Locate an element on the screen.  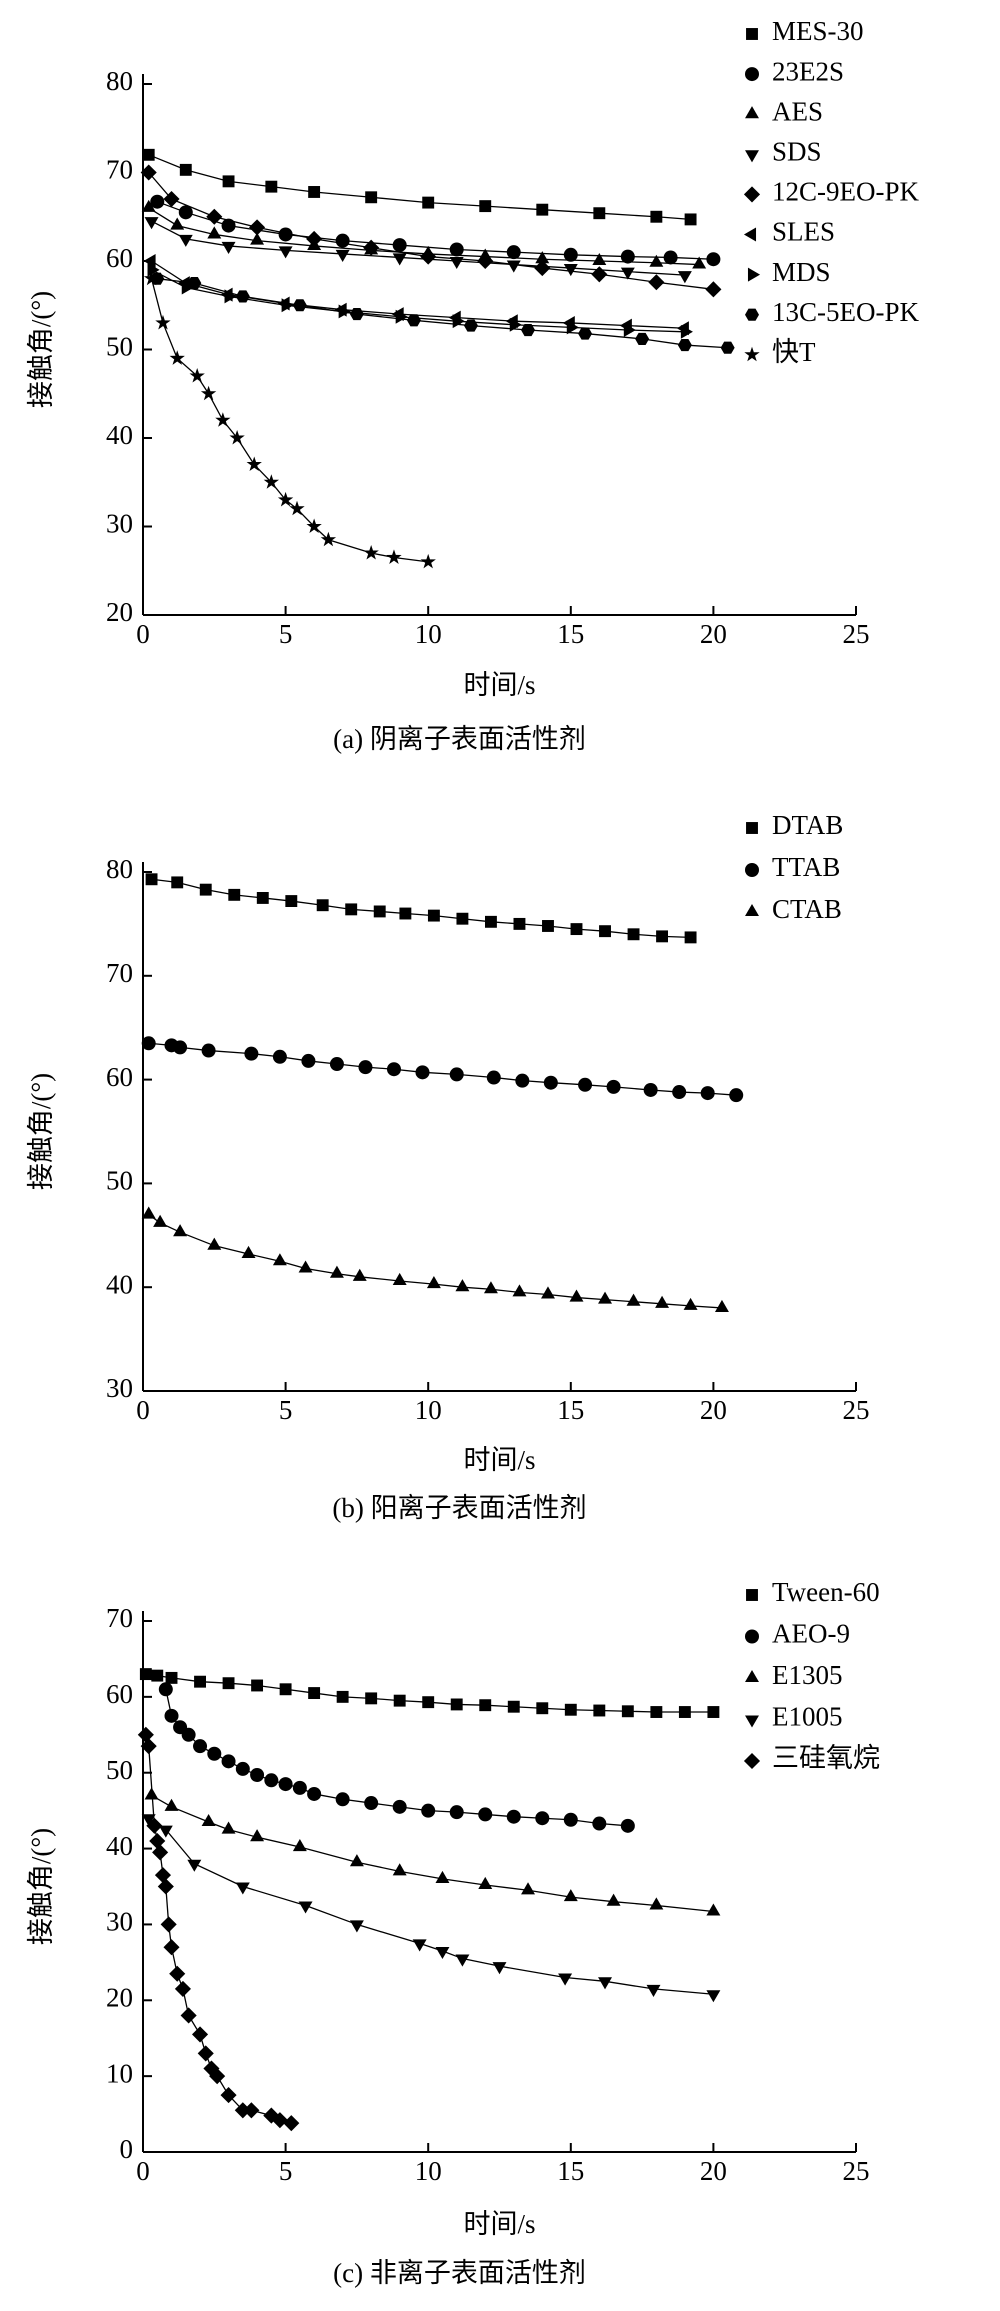
legend-label: Tween-60 is located at coordinates (826, 1592).